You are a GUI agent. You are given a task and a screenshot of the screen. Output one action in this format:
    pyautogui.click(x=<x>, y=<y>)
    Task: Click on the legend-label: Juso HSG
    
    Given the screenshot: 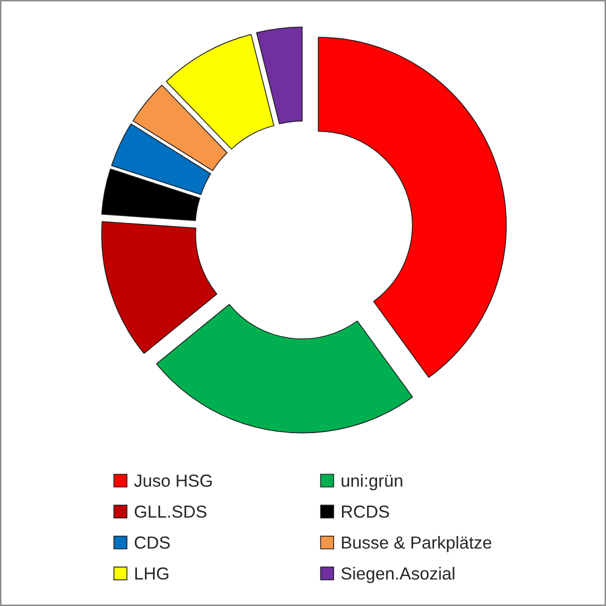 What is the action you would take?
    pyautogui.click(x=173, y=480)
    